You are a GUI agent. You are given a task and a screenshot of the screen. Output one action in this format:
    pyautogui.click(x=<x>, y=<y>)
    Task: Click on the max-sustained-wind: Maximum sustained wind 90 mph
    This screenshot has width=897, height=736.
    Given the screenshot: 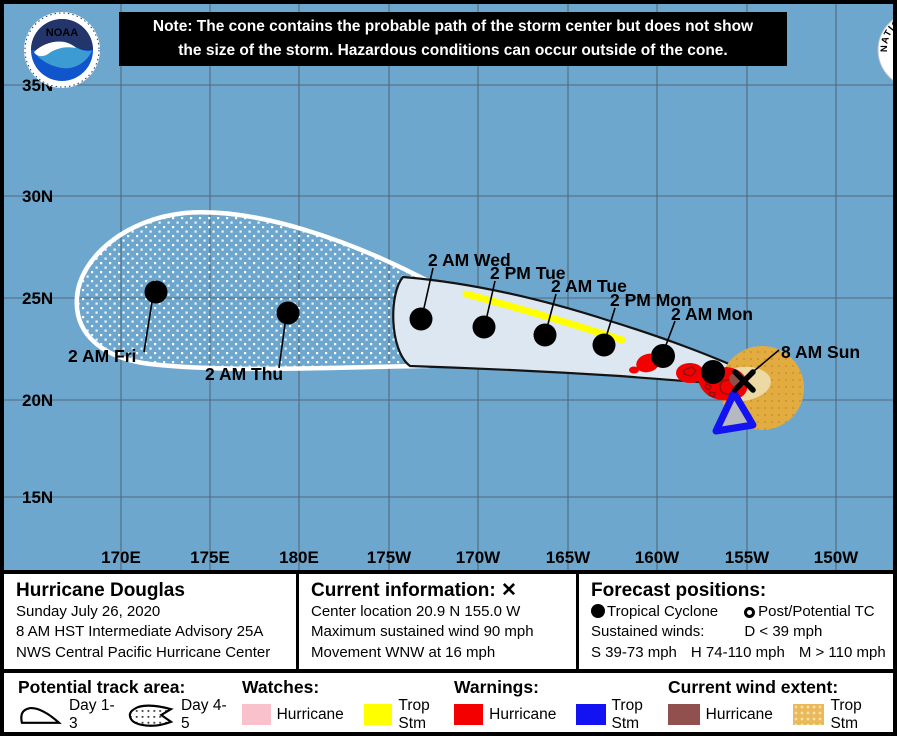 What is the action you would take?
    pyautogui.click(x=422, y=632)
    